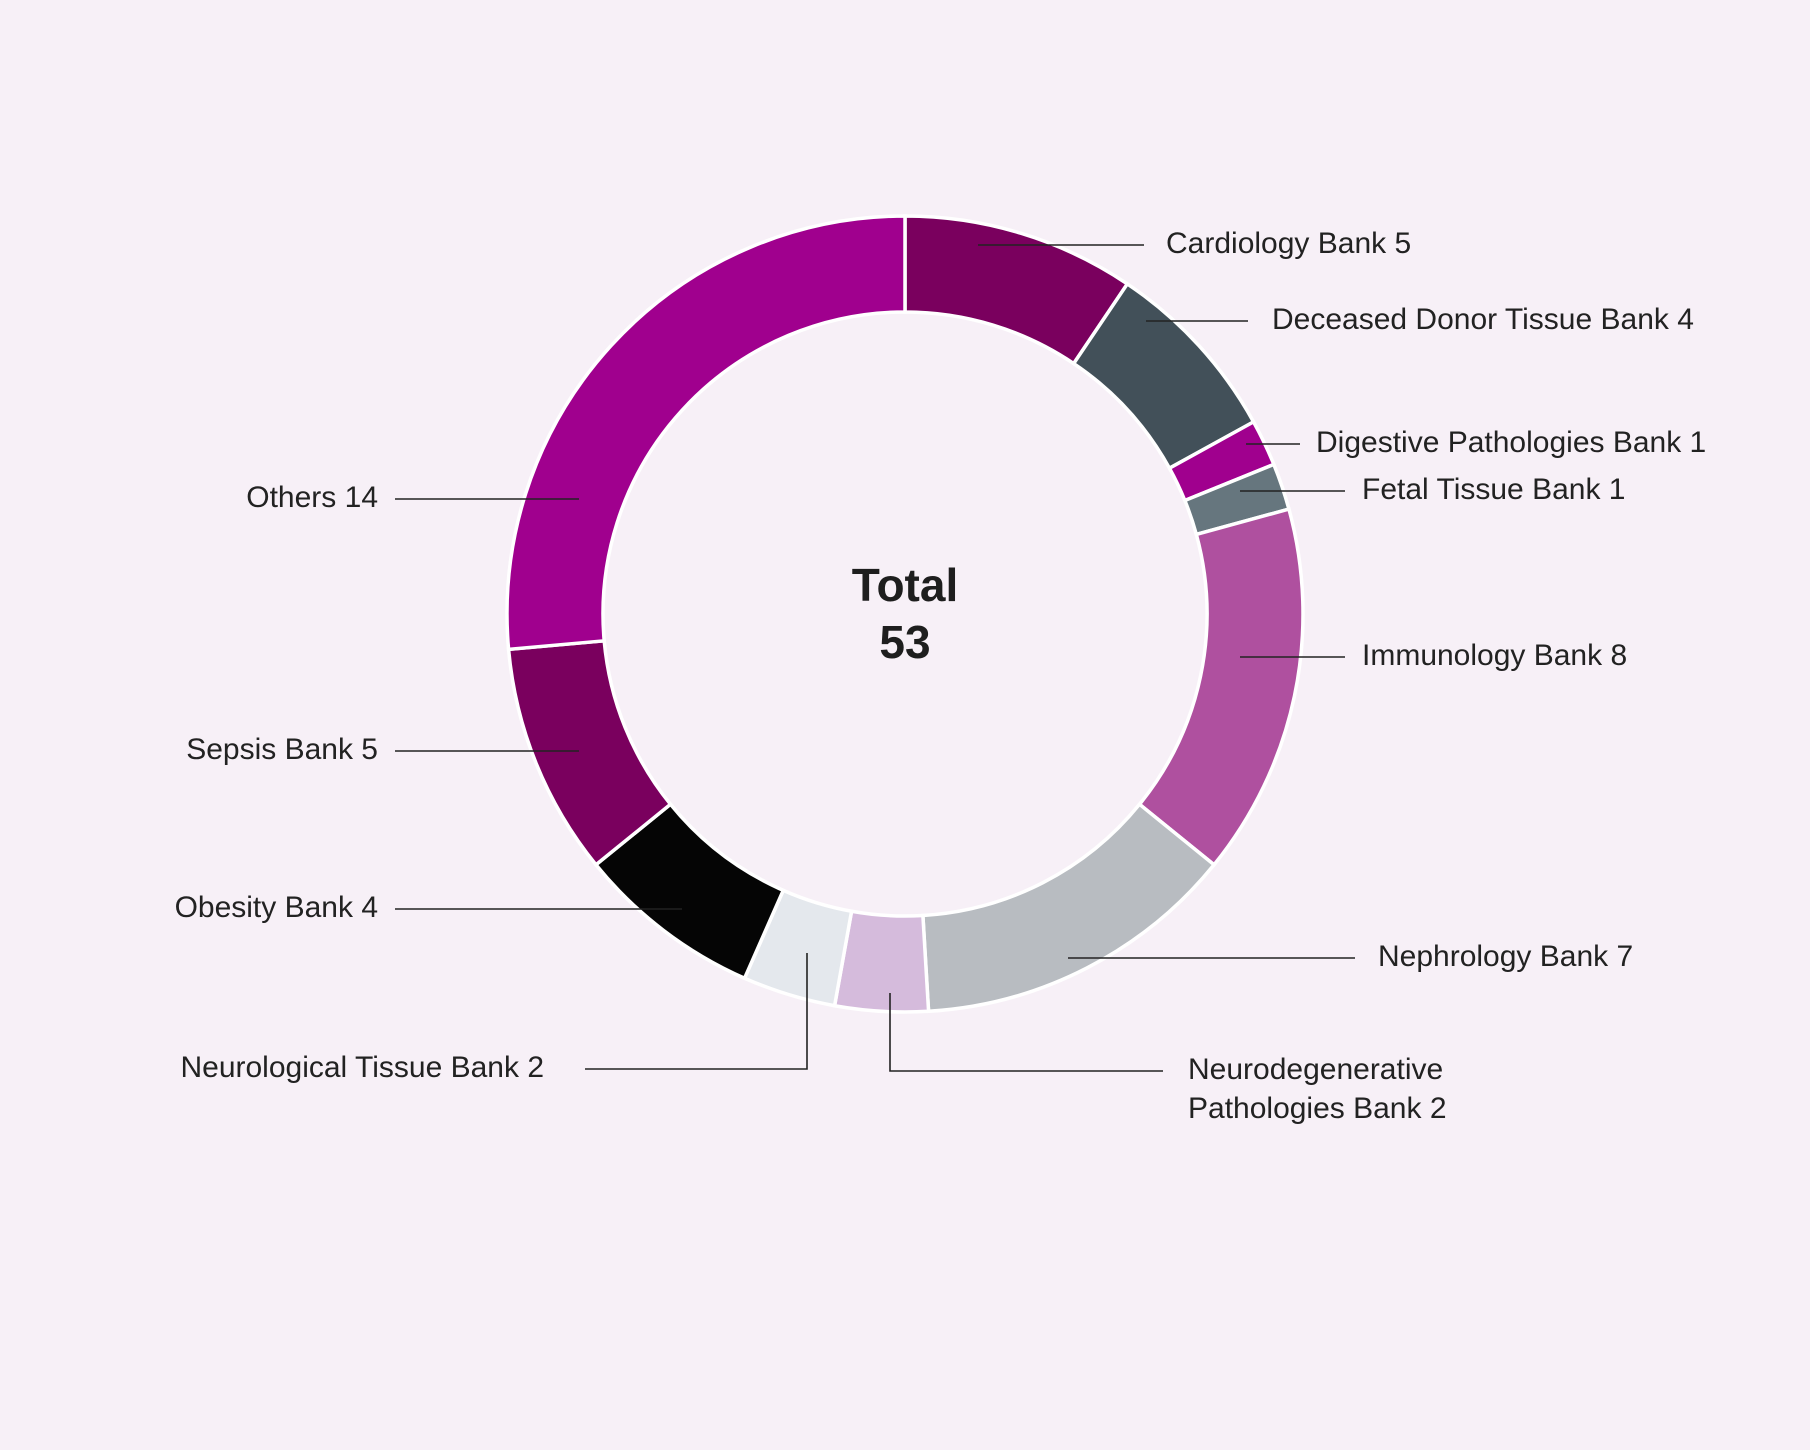 The image size is (1810, 1450). I want to click on slice-label-neurodegenerative-pathologies-bank: Neurodegenerative Pathologies Bank 2, so click(1317, 1089).